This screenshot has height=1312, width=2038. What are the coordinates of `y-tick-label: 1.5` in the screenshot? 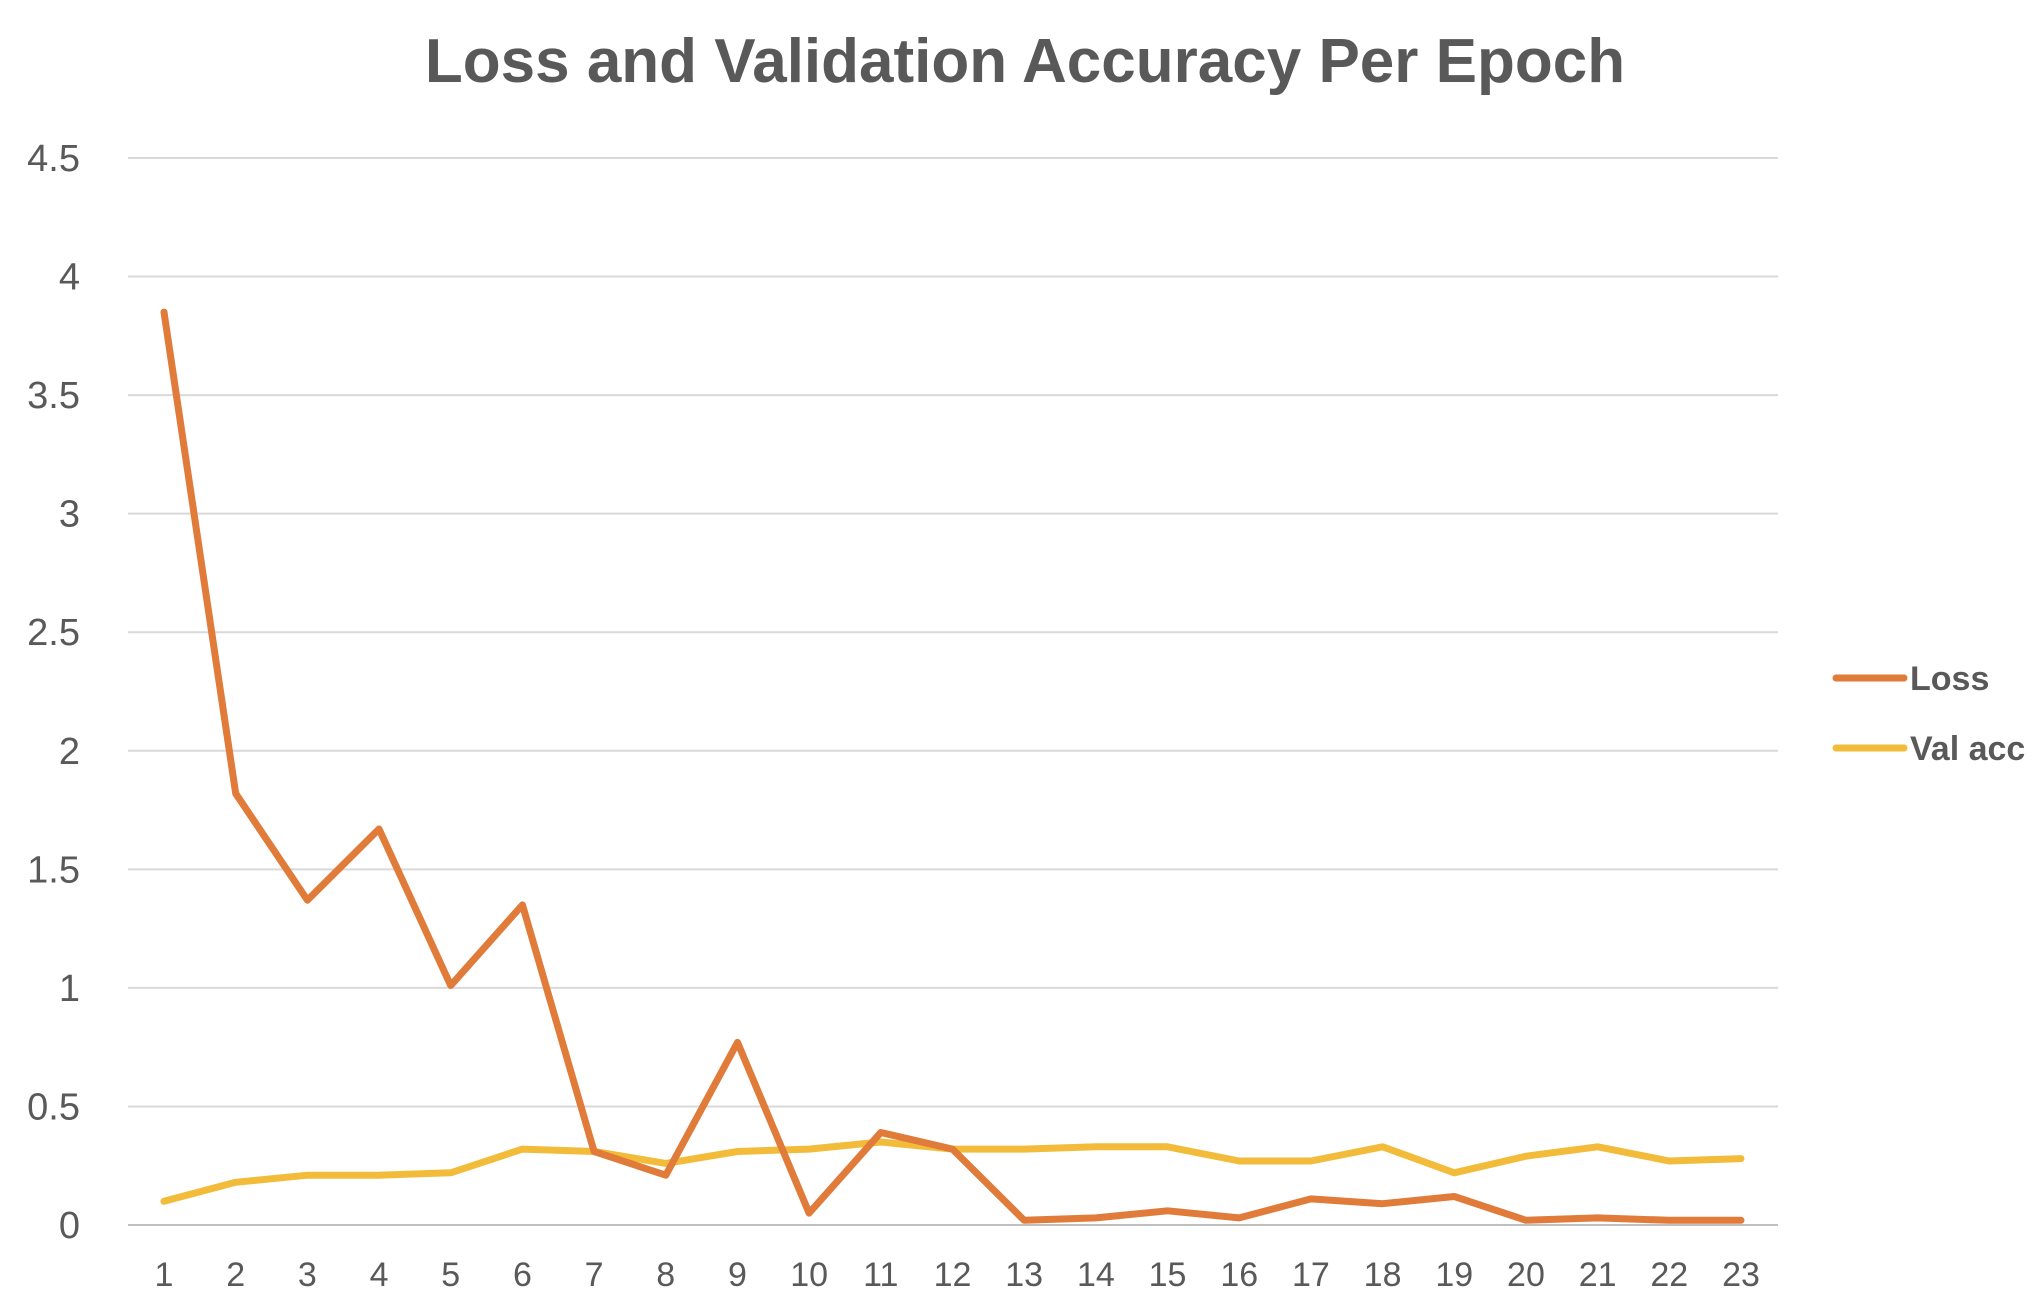 It's located at (53, 870).